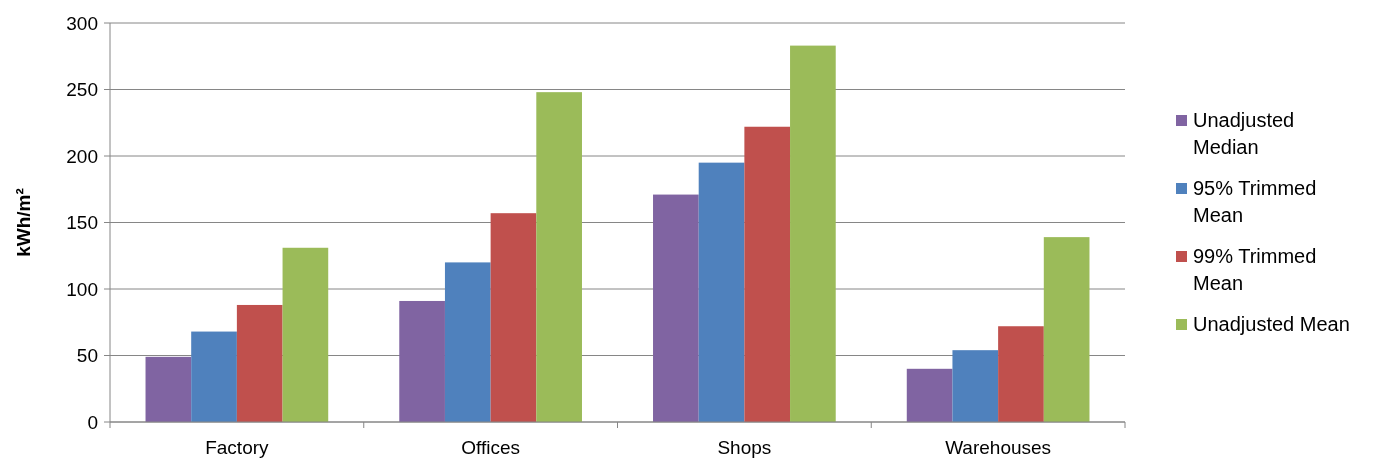 This screenshot has width=1392, height=468. Describe the element at coordinates (744, 447) in the screenshot. I see `x-tick-label: Shops` at that location.